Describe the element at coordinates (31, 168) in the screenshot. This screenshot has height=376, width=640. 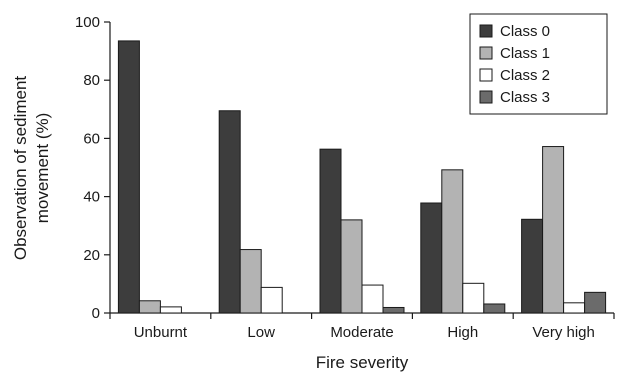
I see `y-axis-title: Observation of sediment movement (%)` at that location.